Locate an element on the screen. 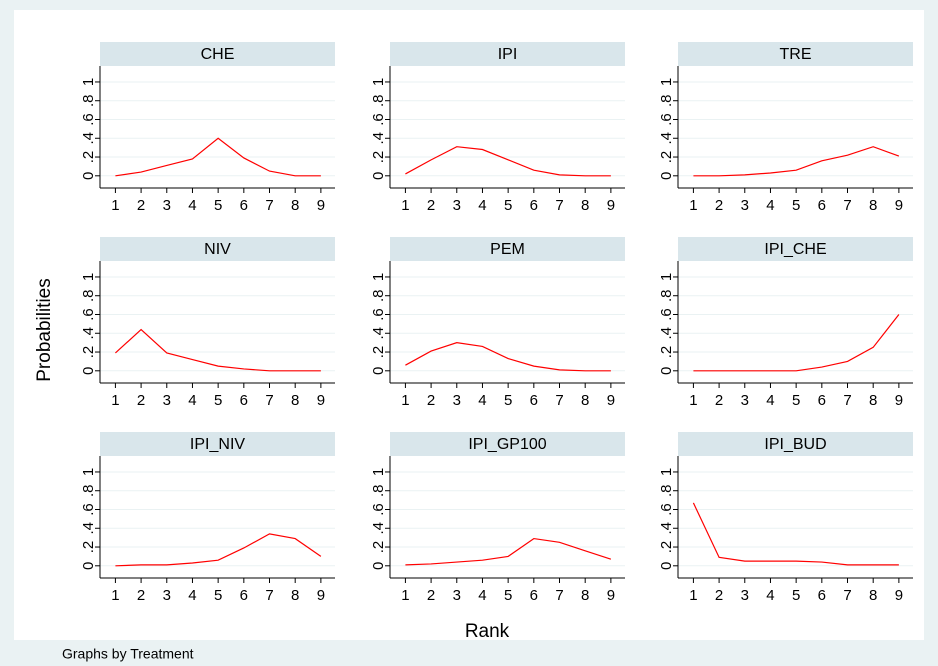  panel-title: IPI_GP100 is located at coordinates (507, 444).